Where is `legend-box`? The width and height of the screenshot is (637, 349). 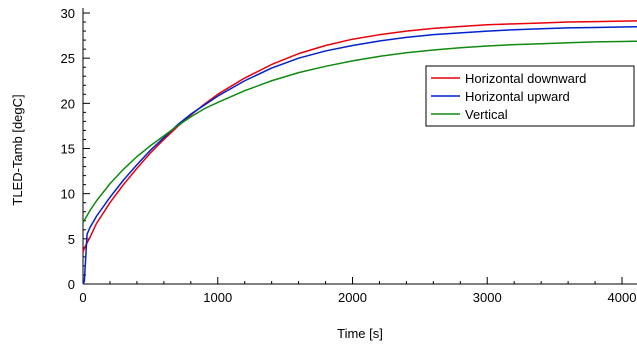 legend-box is located at coordinates (530, 96).